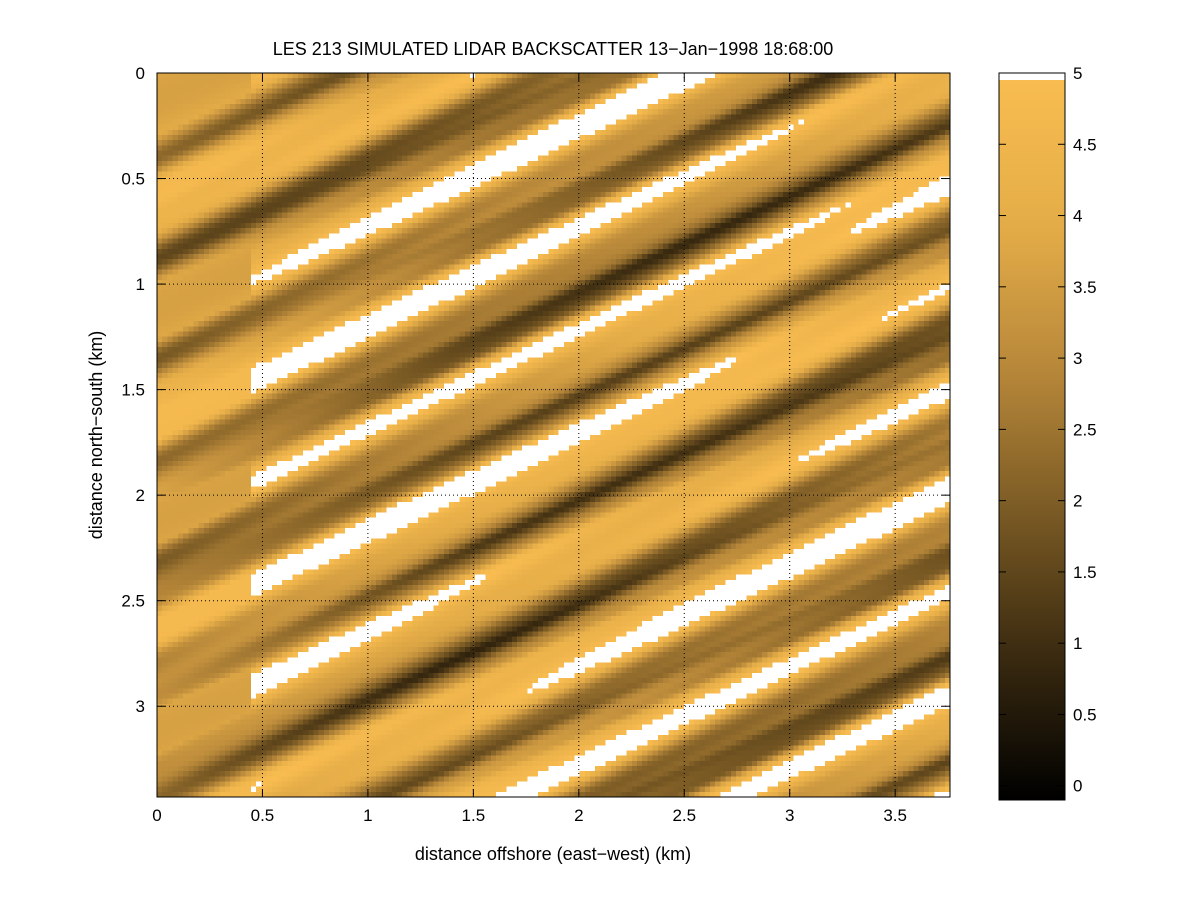  I want to click on colorbar-tick-label: 3.5, so click(1085, 287).